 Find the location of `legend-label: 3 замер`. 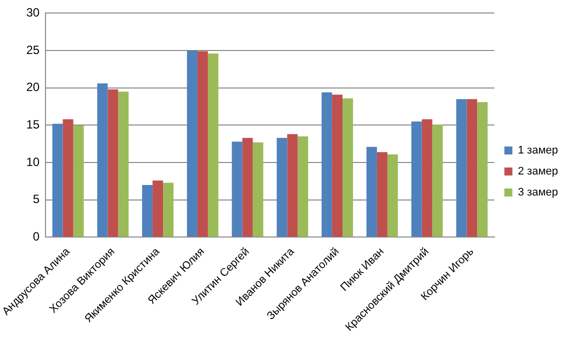

legend-label: 3 замер is located at coordinates (538, 192).